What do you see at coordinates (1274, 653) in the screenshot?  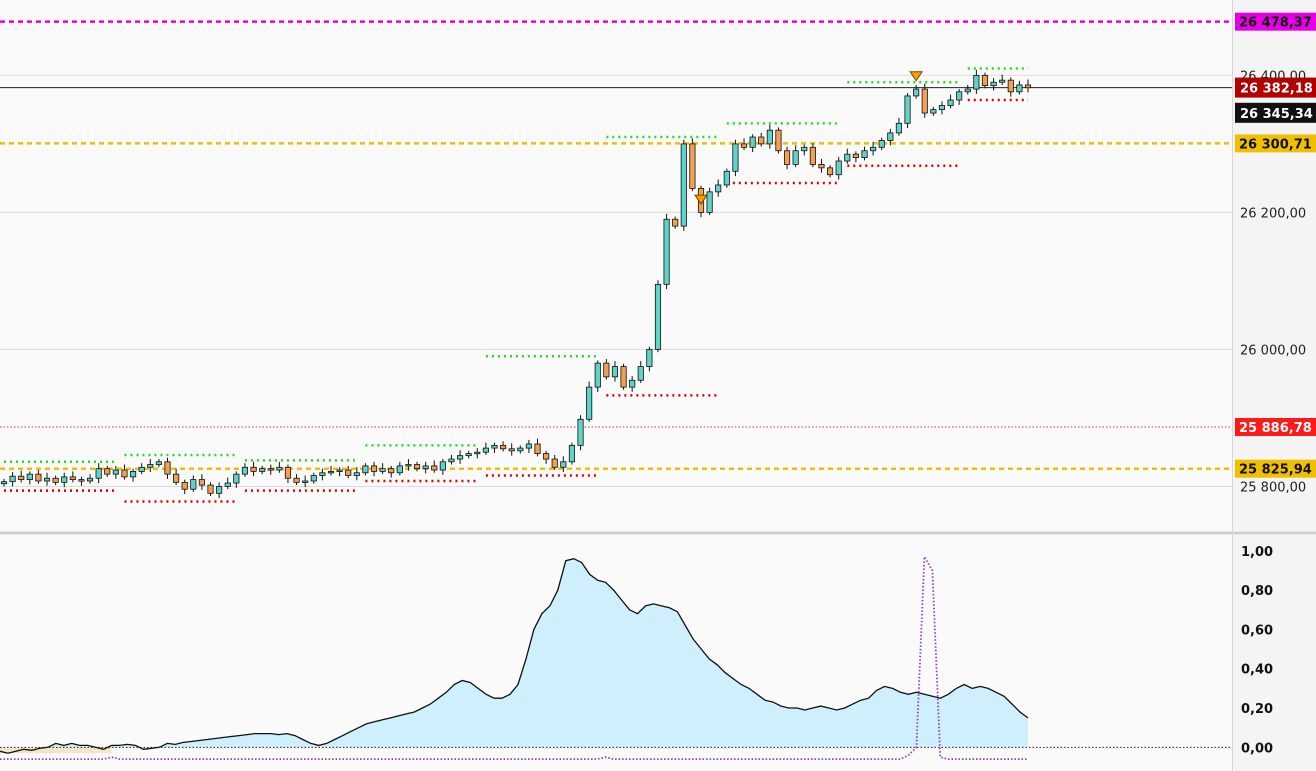 I see `indicator-axis` at bounding box center [1274, 653].